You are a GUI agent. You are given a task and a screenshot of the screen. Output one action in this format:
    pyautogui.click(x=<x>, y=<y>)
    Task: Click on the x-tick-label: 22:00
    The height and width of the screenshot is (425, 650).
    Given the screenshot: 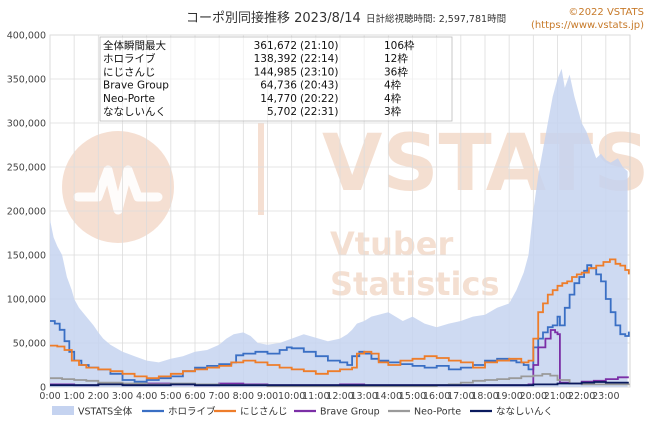 What is the action you would take?
    pyautogui.click(x=581, y=396)
    